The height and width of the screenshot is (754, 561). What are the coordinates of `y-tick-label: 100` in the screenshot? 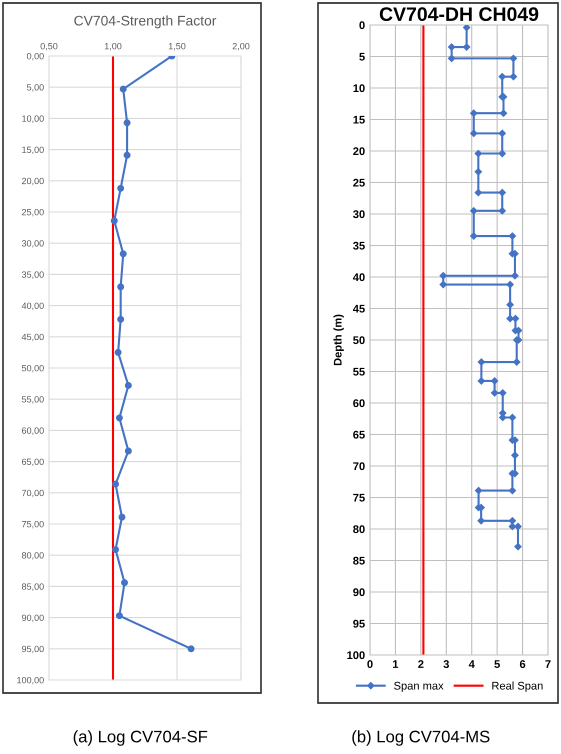 It's located at (356, 655).